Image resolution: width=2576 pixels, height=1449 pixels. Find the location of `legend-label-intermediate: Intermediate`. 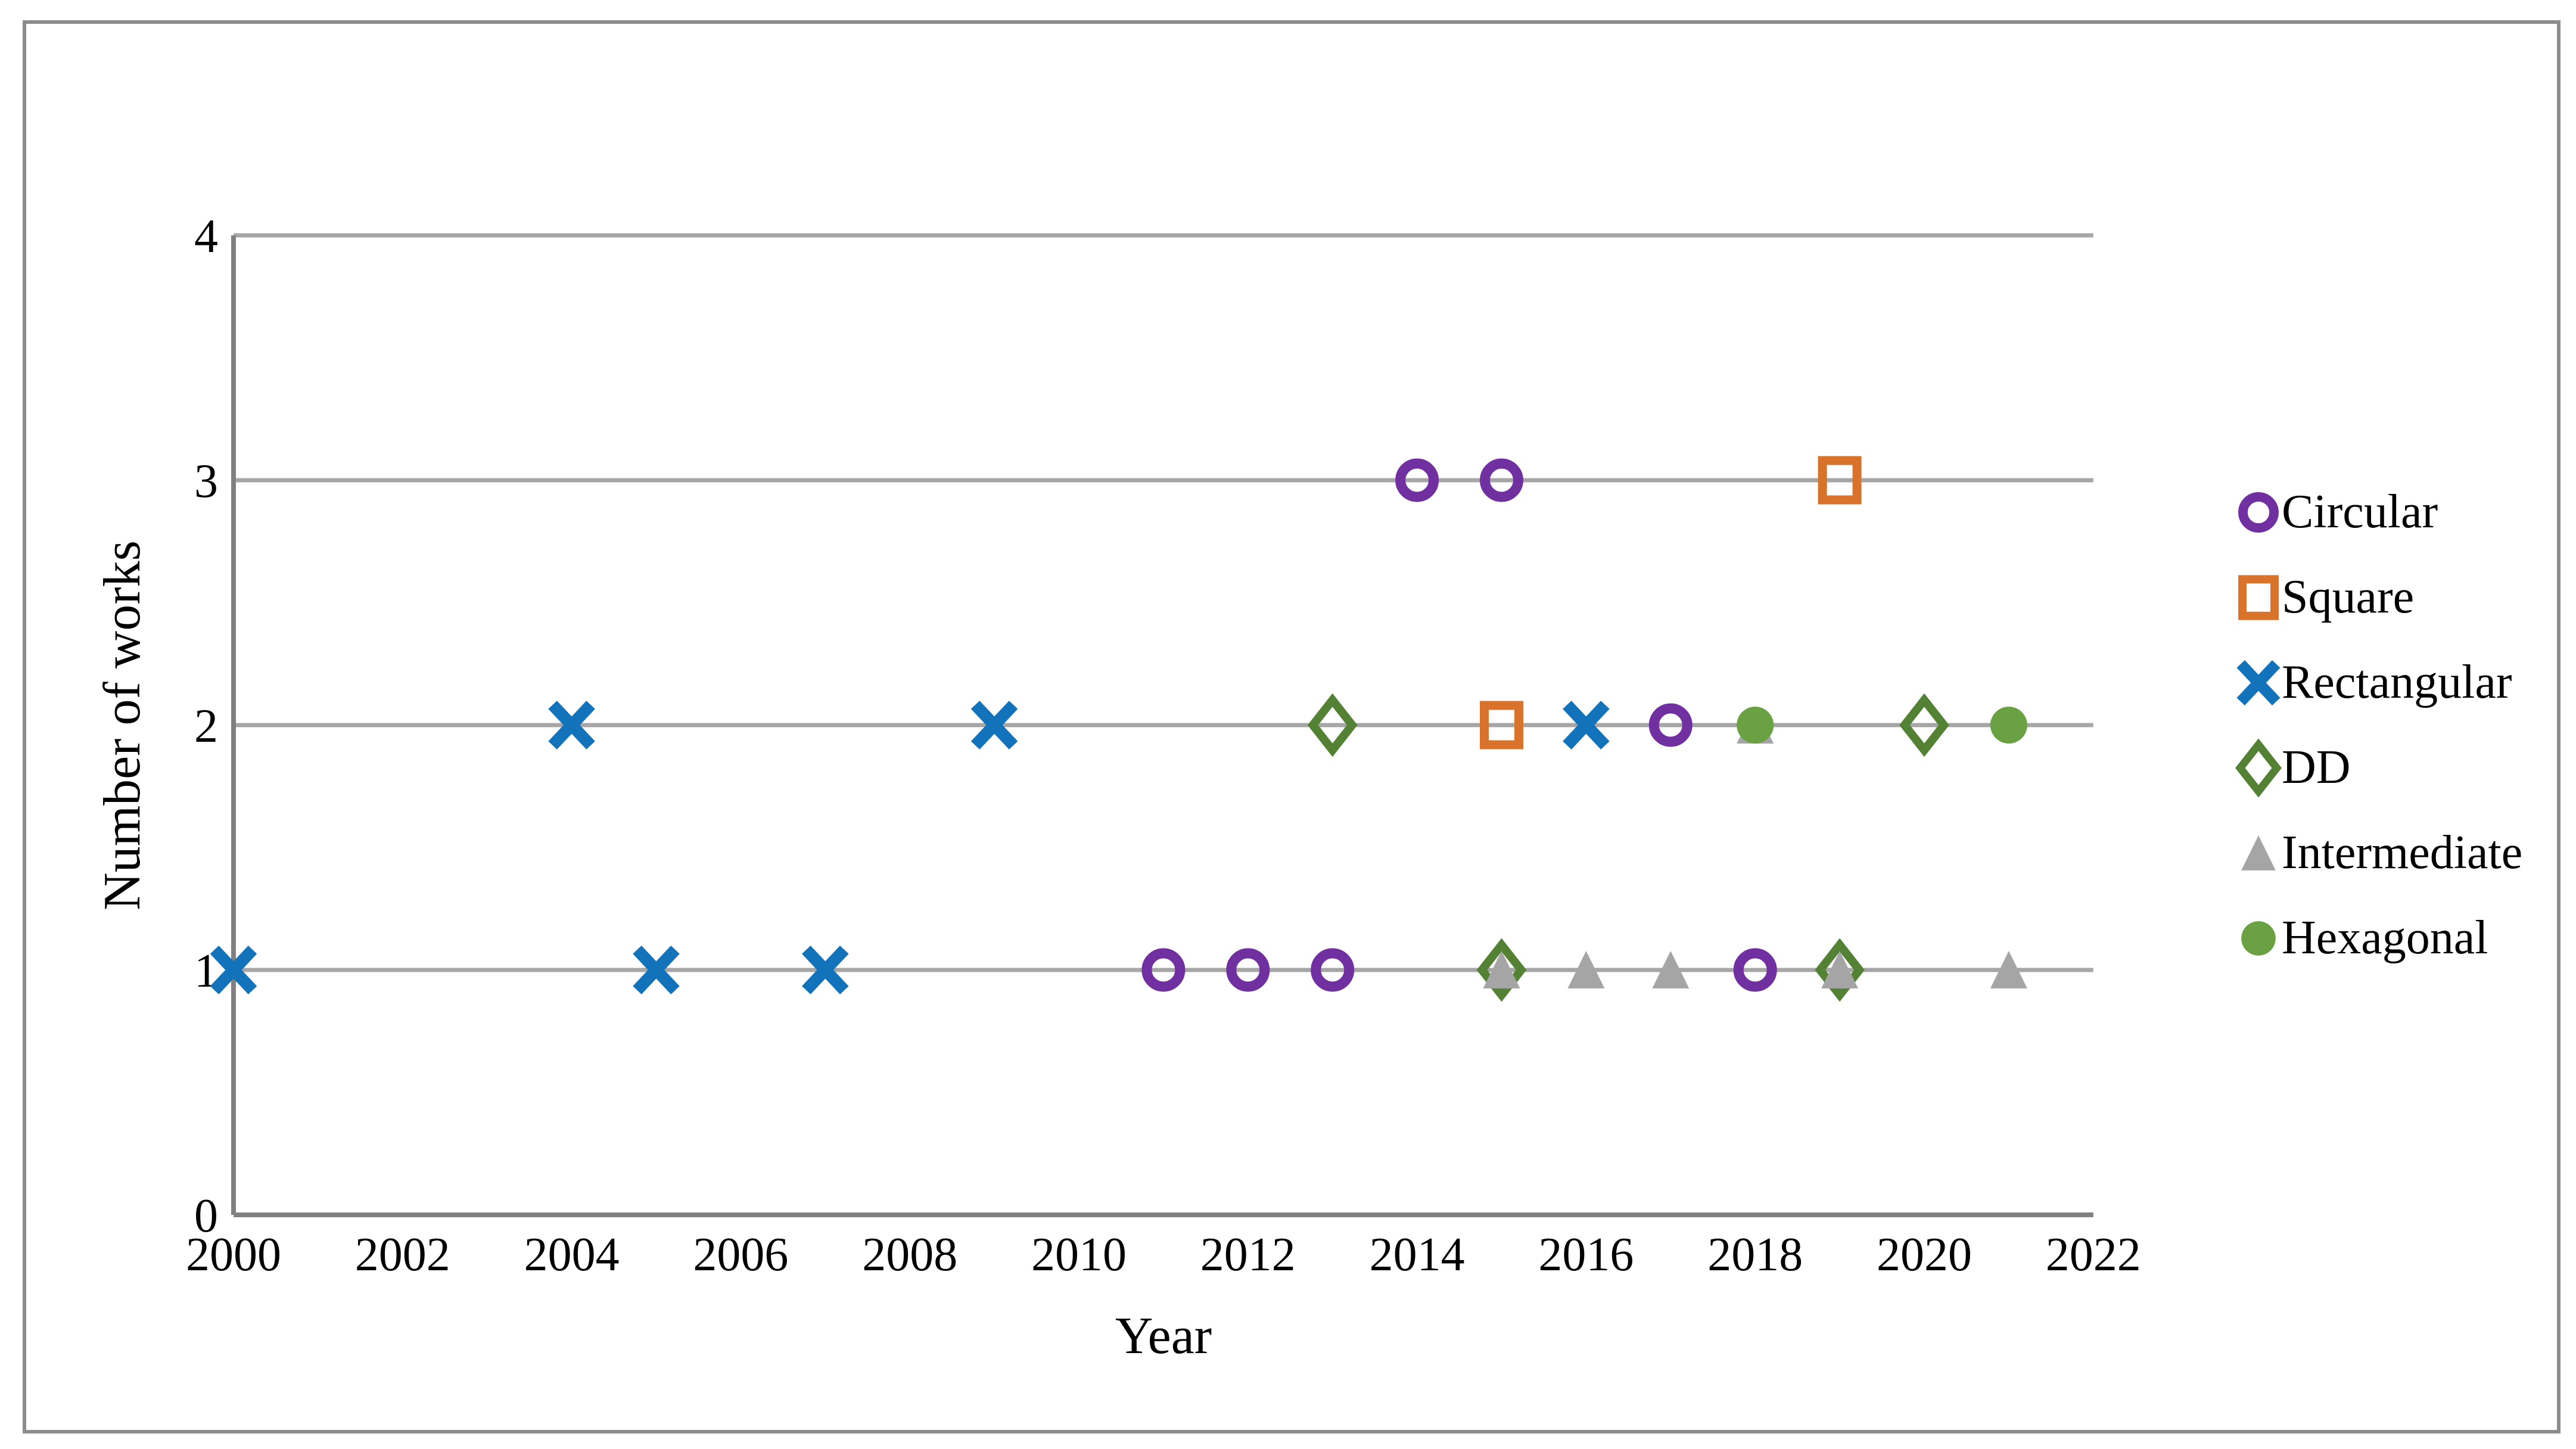

legend-label-intermediate: Intermediate is located at coordinates (2402, 852).